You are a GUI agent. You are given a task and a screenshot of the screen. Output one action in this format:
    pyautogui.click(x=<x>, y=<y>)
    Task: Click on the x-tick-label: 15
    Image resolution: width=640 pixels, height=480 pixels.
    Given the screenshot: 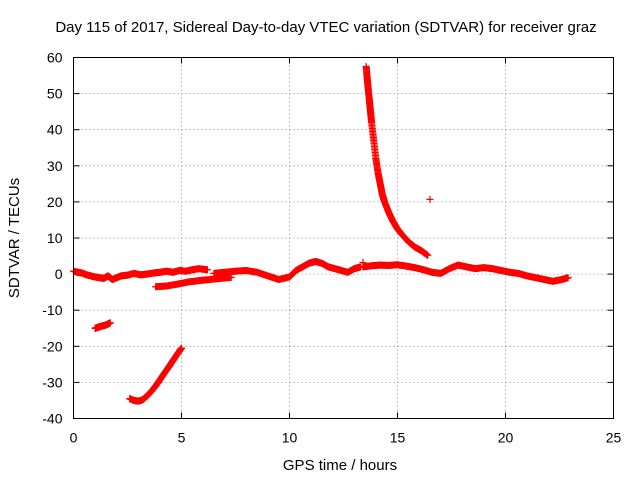 What is the action you would take?
    pyautogui.click(x=398, y=438)
    